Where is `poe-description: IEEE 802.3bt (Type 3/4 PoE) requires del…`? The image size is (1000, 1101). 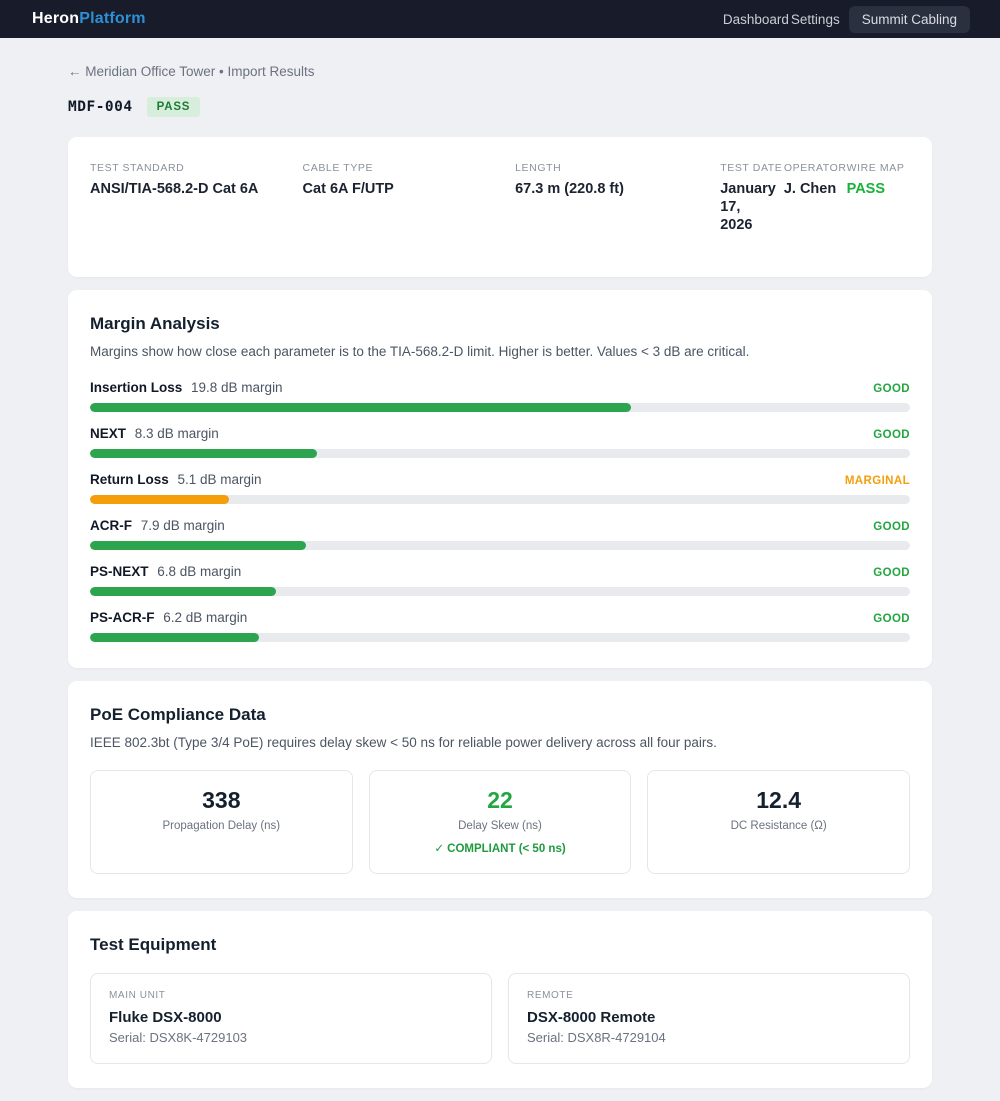
poe-description: IEEE 802.3bt (Type 3/4 PoE) requires del… is located at coordinates (403, 742).